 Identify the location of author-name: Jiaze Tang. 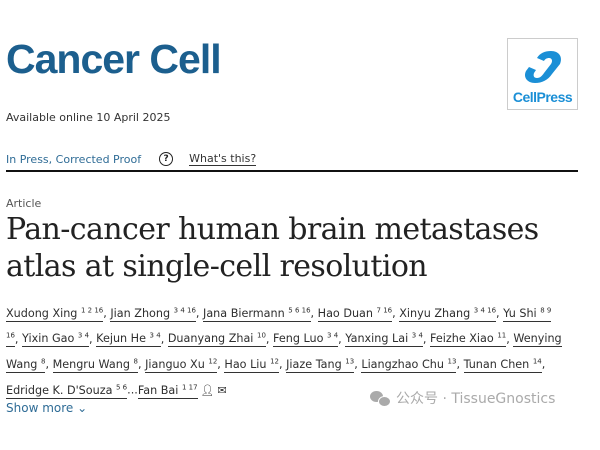
(314, 365).